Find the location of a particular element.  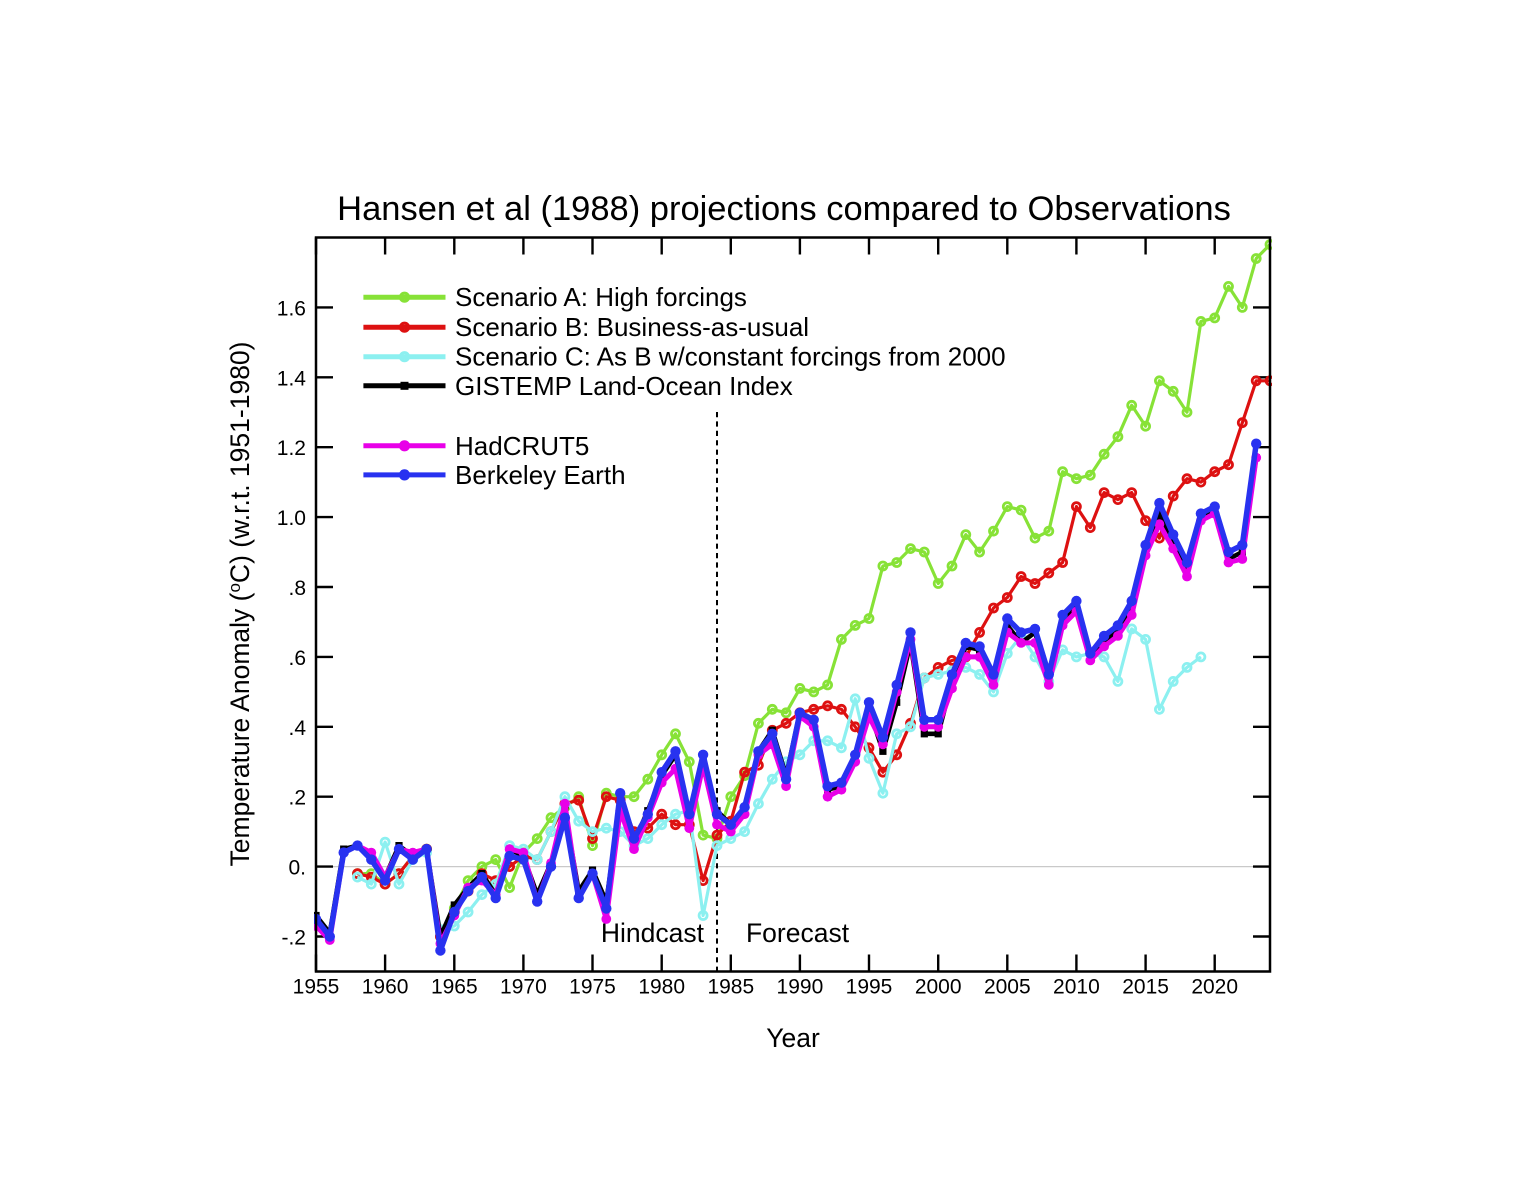

svg-text: .4 is located at coordinates (297, 728).